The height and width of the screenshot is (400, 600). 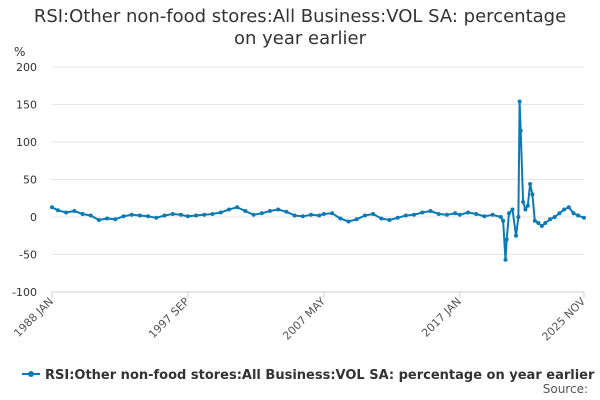 What do you see at coordinates (169, 318) in the screenshot?
I see `x-tick-label: 1997 SEP` at bounding box center [169, 318].